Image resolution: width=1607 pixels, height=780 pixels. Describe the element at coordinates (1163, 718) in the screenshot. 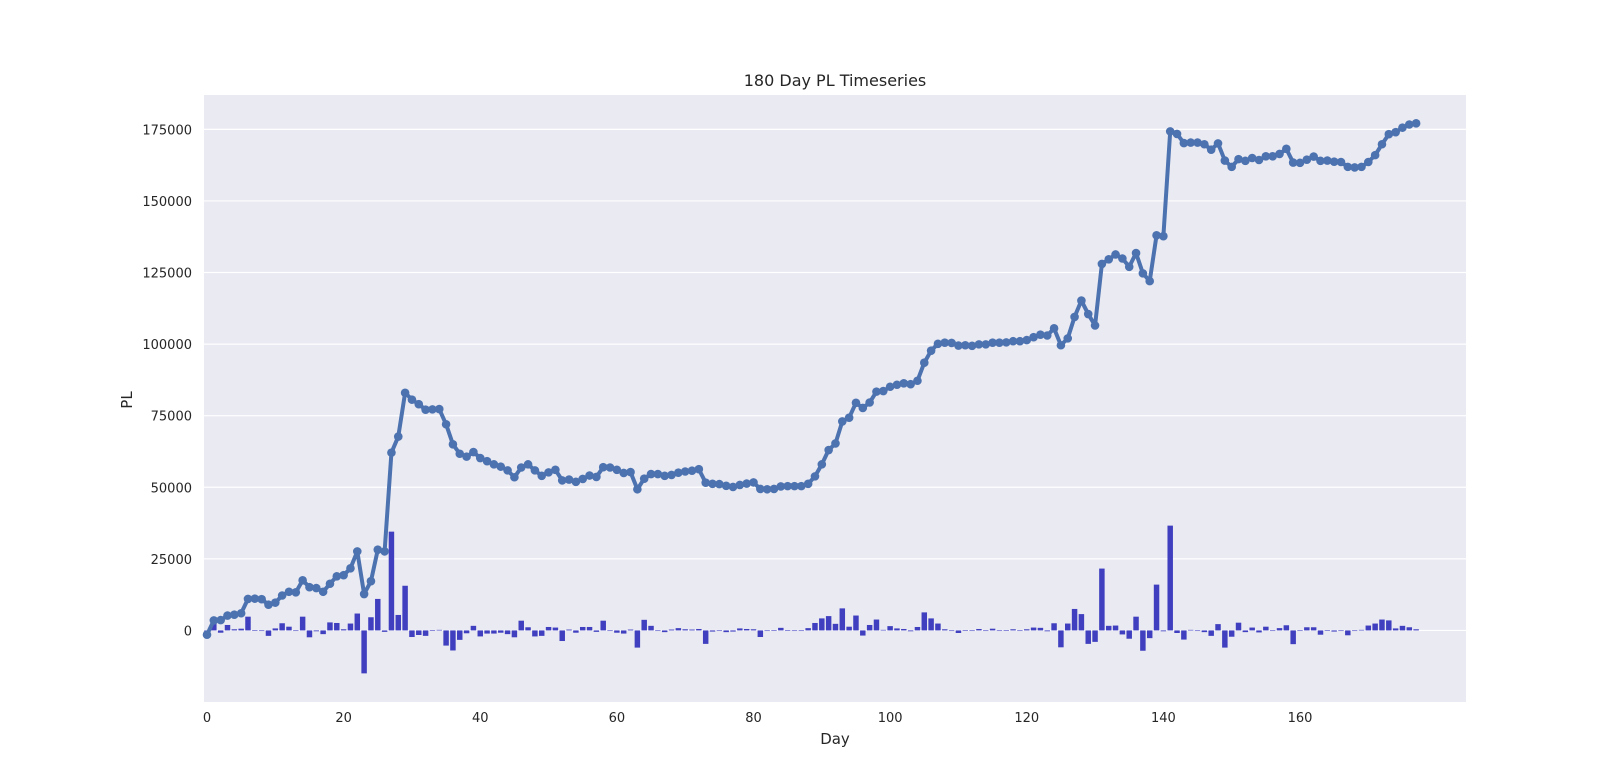

I see `x-tick-label: 140` at that location.